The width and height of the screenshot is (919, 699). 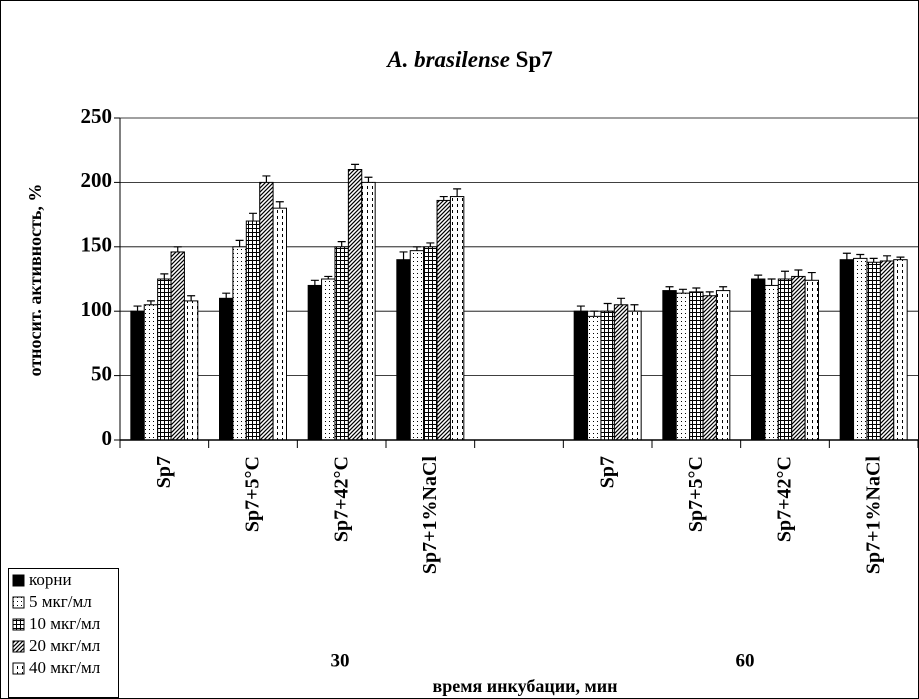 I want to click on y-tick-label: 250, so click(x=97, y=116).